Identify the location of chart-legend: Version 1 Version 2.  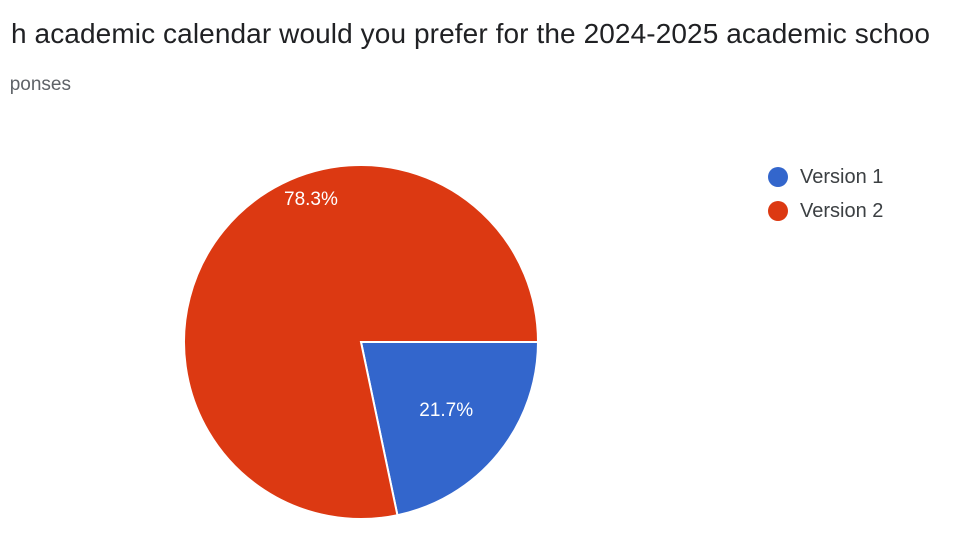
(825, 194).